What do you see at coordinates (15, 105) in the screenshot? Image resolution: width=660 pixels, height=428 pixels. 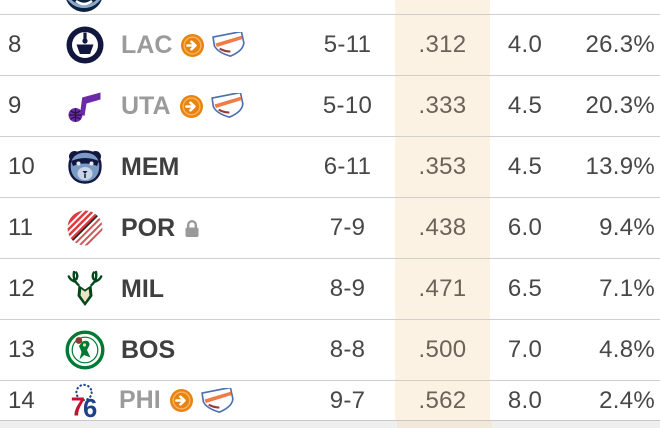 I see `rank: 9` at bounding box center [15, 105].